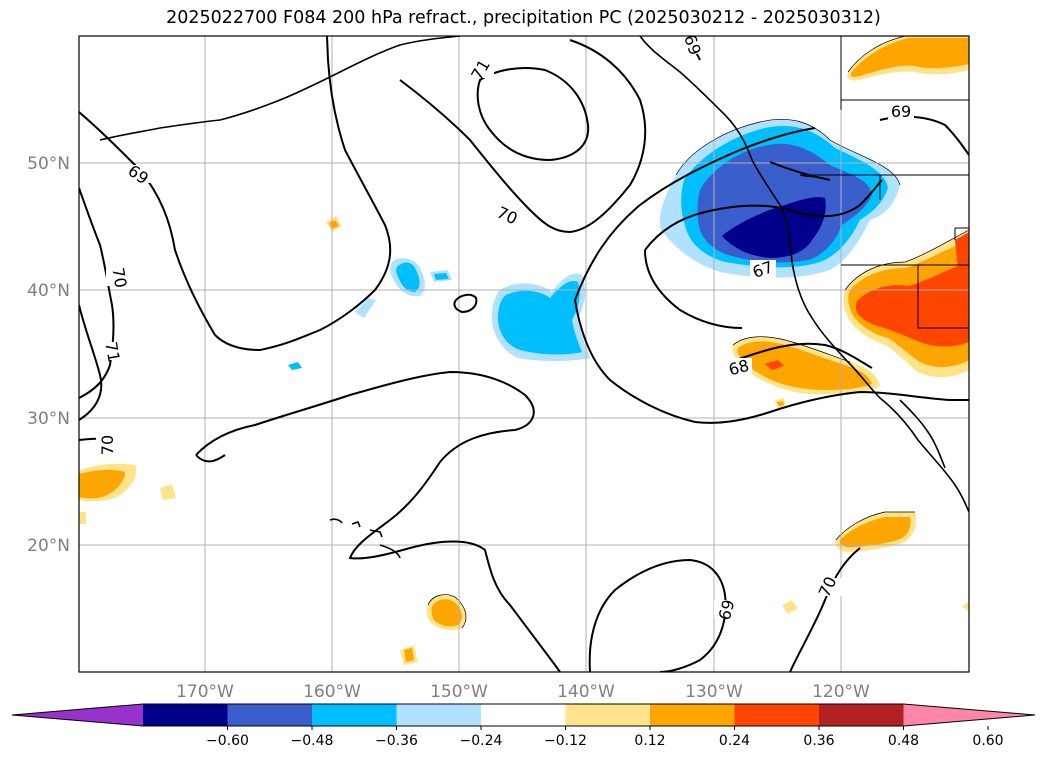 The height and width of the screenshot is (765, 1047). Describe the element at coordinates (804, 365) in the screenshot. I see `positive-anomaly-baja` at that location.